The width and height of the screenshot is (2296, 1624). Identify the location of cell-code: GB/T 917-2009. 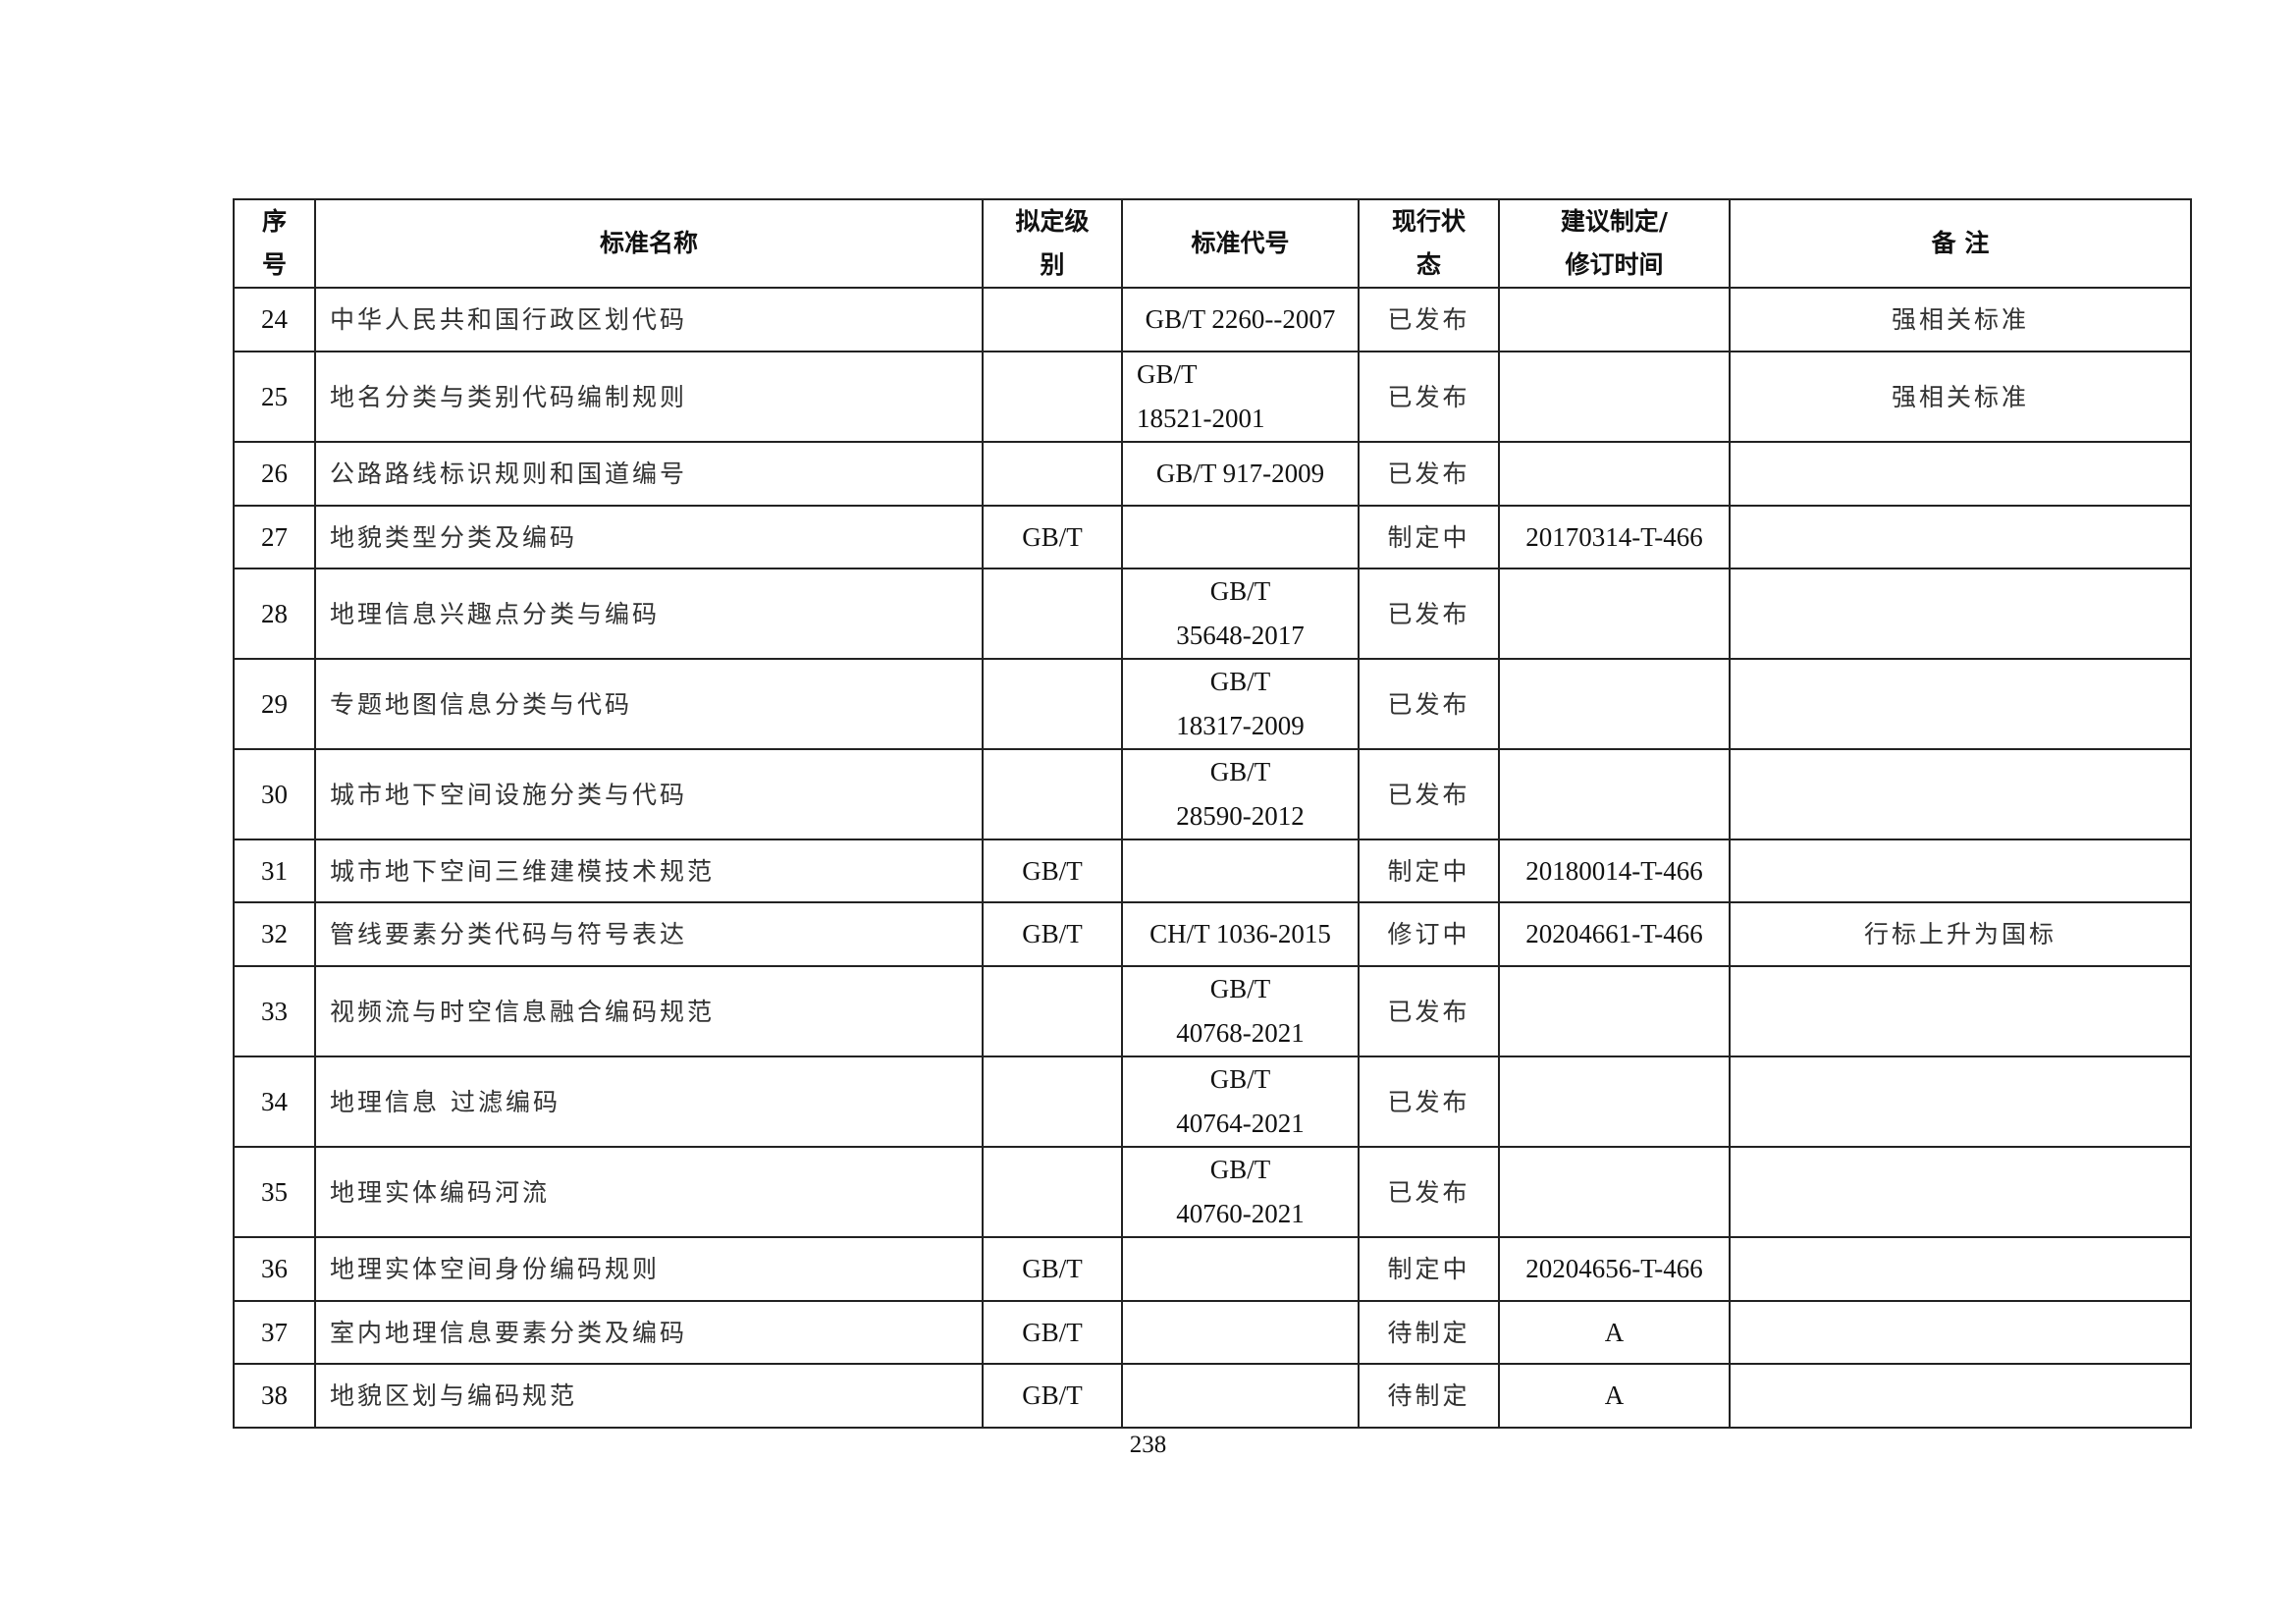
(1240, 474).